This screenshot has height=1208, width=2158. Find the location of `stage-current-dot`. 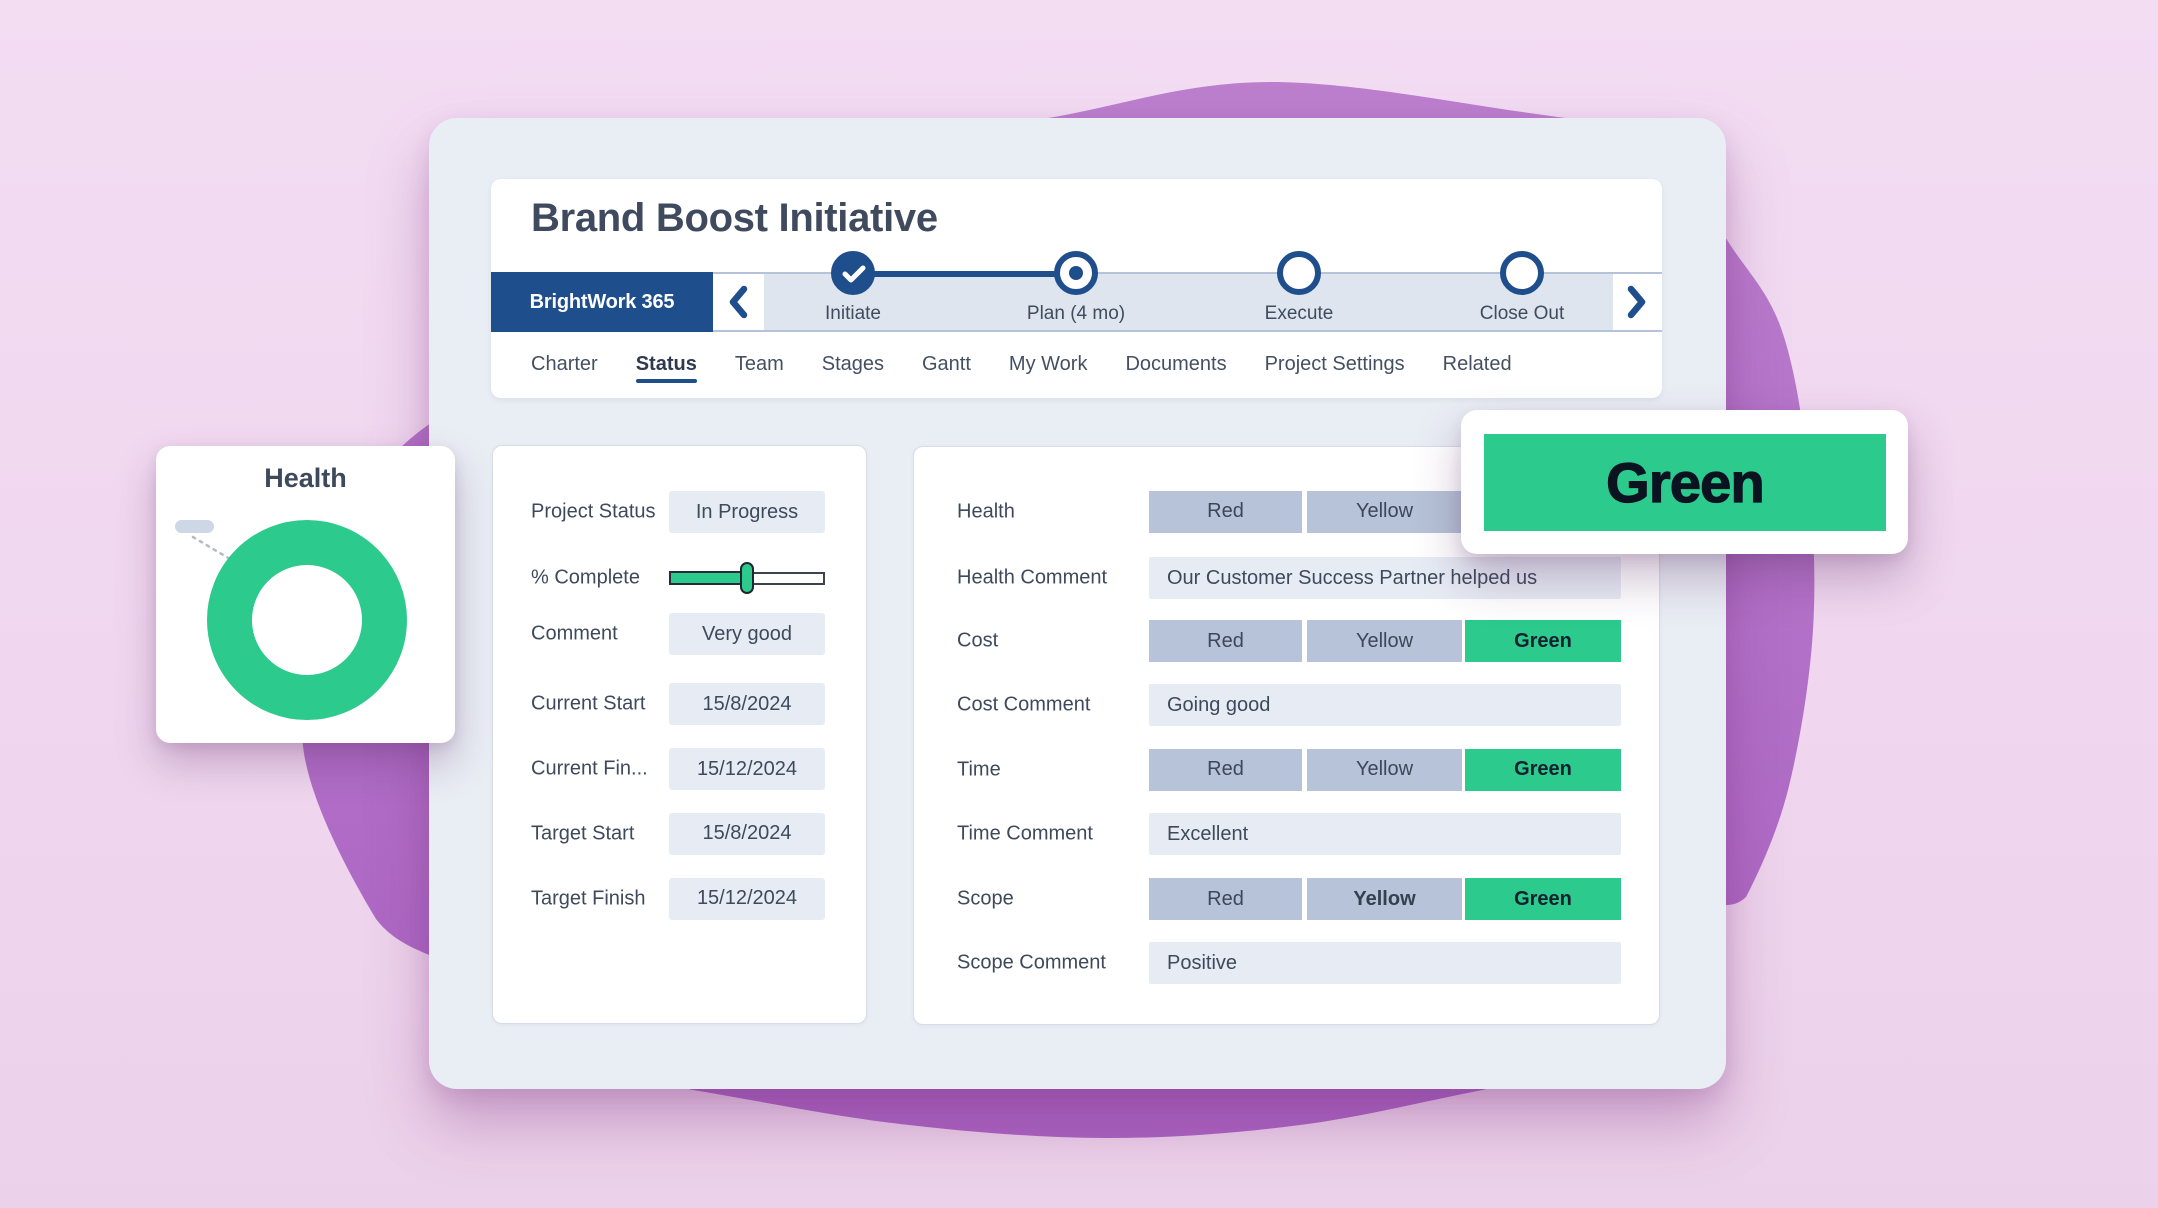

stage-current-dot is located at coordinates (1076, 273).